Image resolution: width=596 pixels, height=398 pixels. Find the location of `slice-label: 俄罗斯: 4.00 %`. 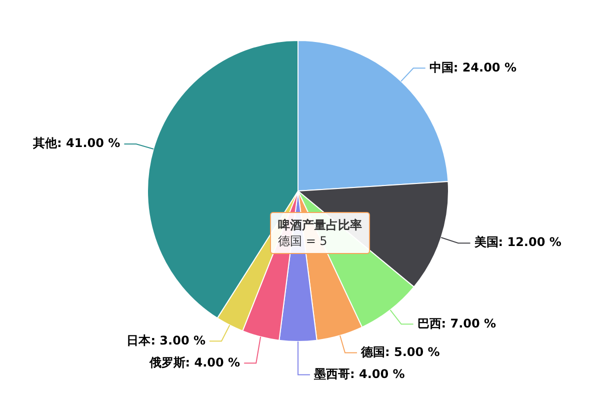

slice-label: 俄罗斯: 4.00 % is located at coordinates (194, 362).